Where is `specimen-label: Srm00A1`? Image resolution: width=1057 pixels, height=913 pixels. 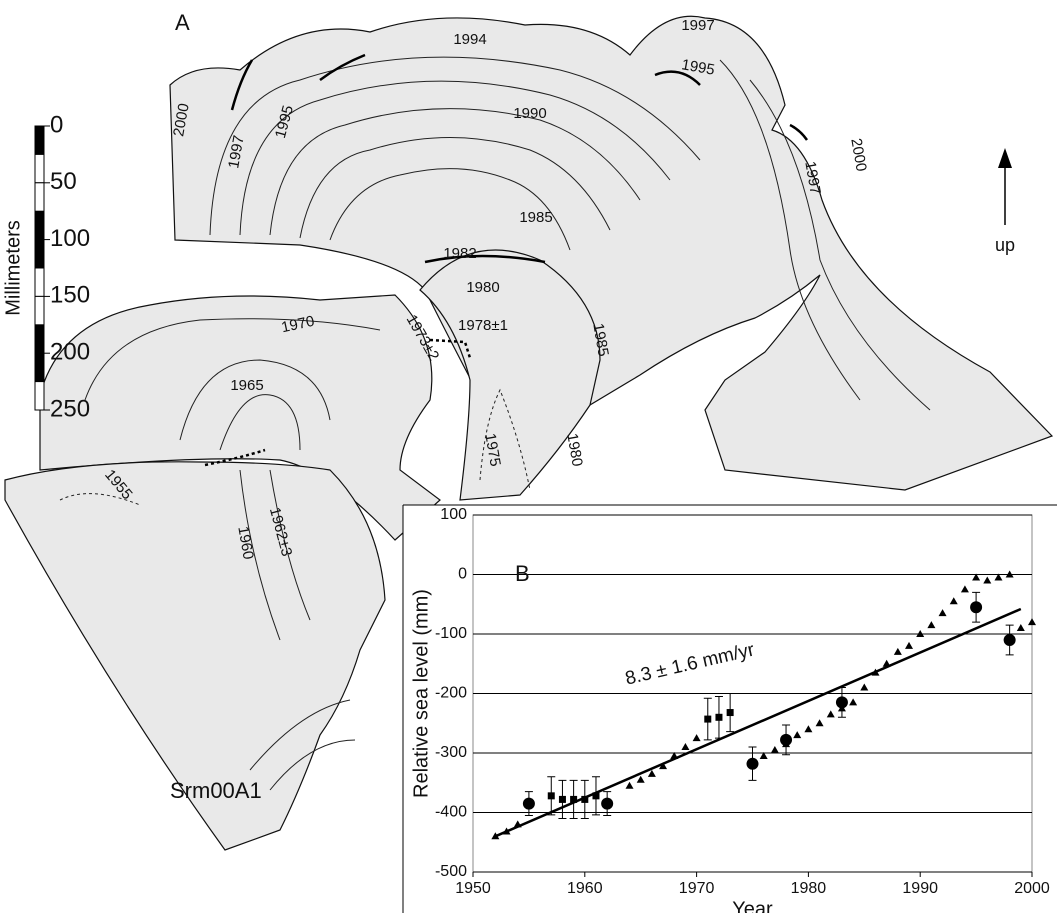
specimen-label: Srm00A1 is located at coordinates (216, 790).